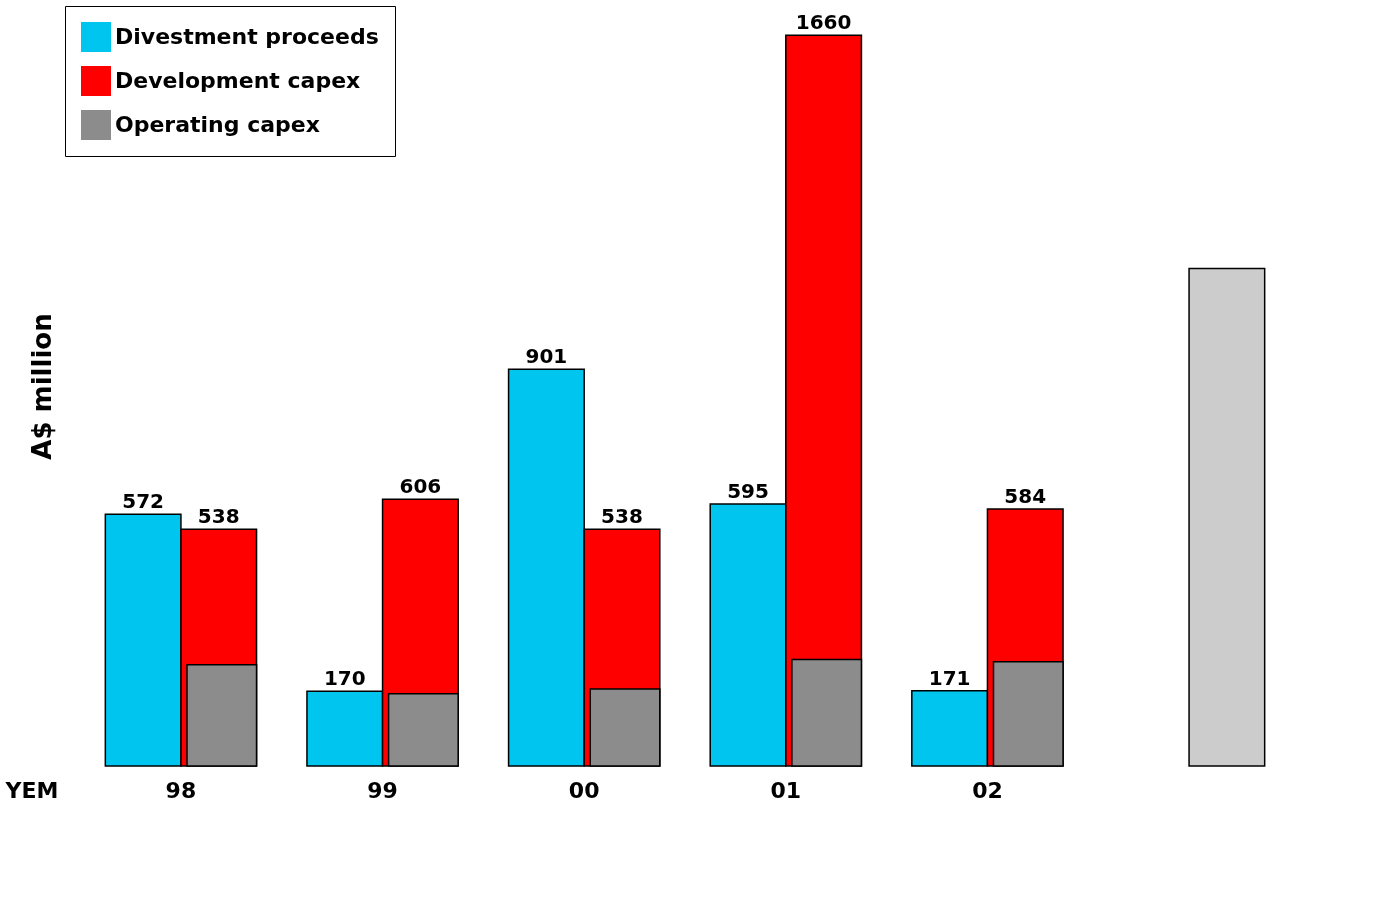 The height and width of the screenshot is (913, 1381). I want to click on legend-label: Development capex, so click(238, 80).